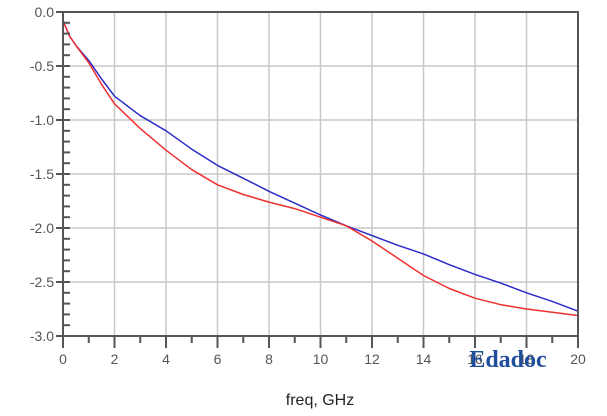  What do you see at coordinates (63, 359) in the screenshot?
I see `x-tick-label: 0` at bounding box center [63, 359].